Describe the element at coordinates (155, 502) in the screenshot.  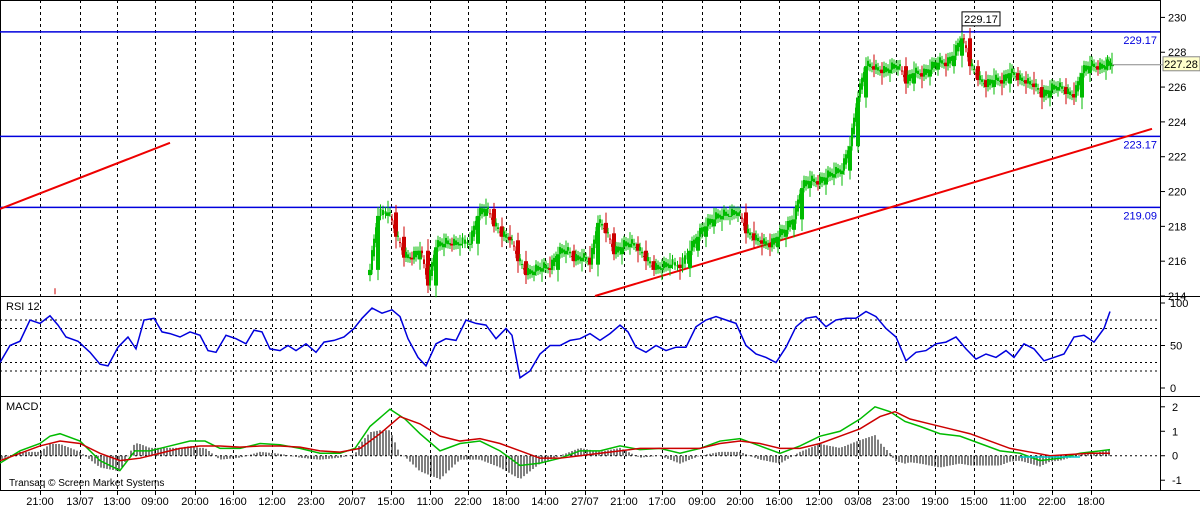
I see `x-tick-label: 09:00` at that location.